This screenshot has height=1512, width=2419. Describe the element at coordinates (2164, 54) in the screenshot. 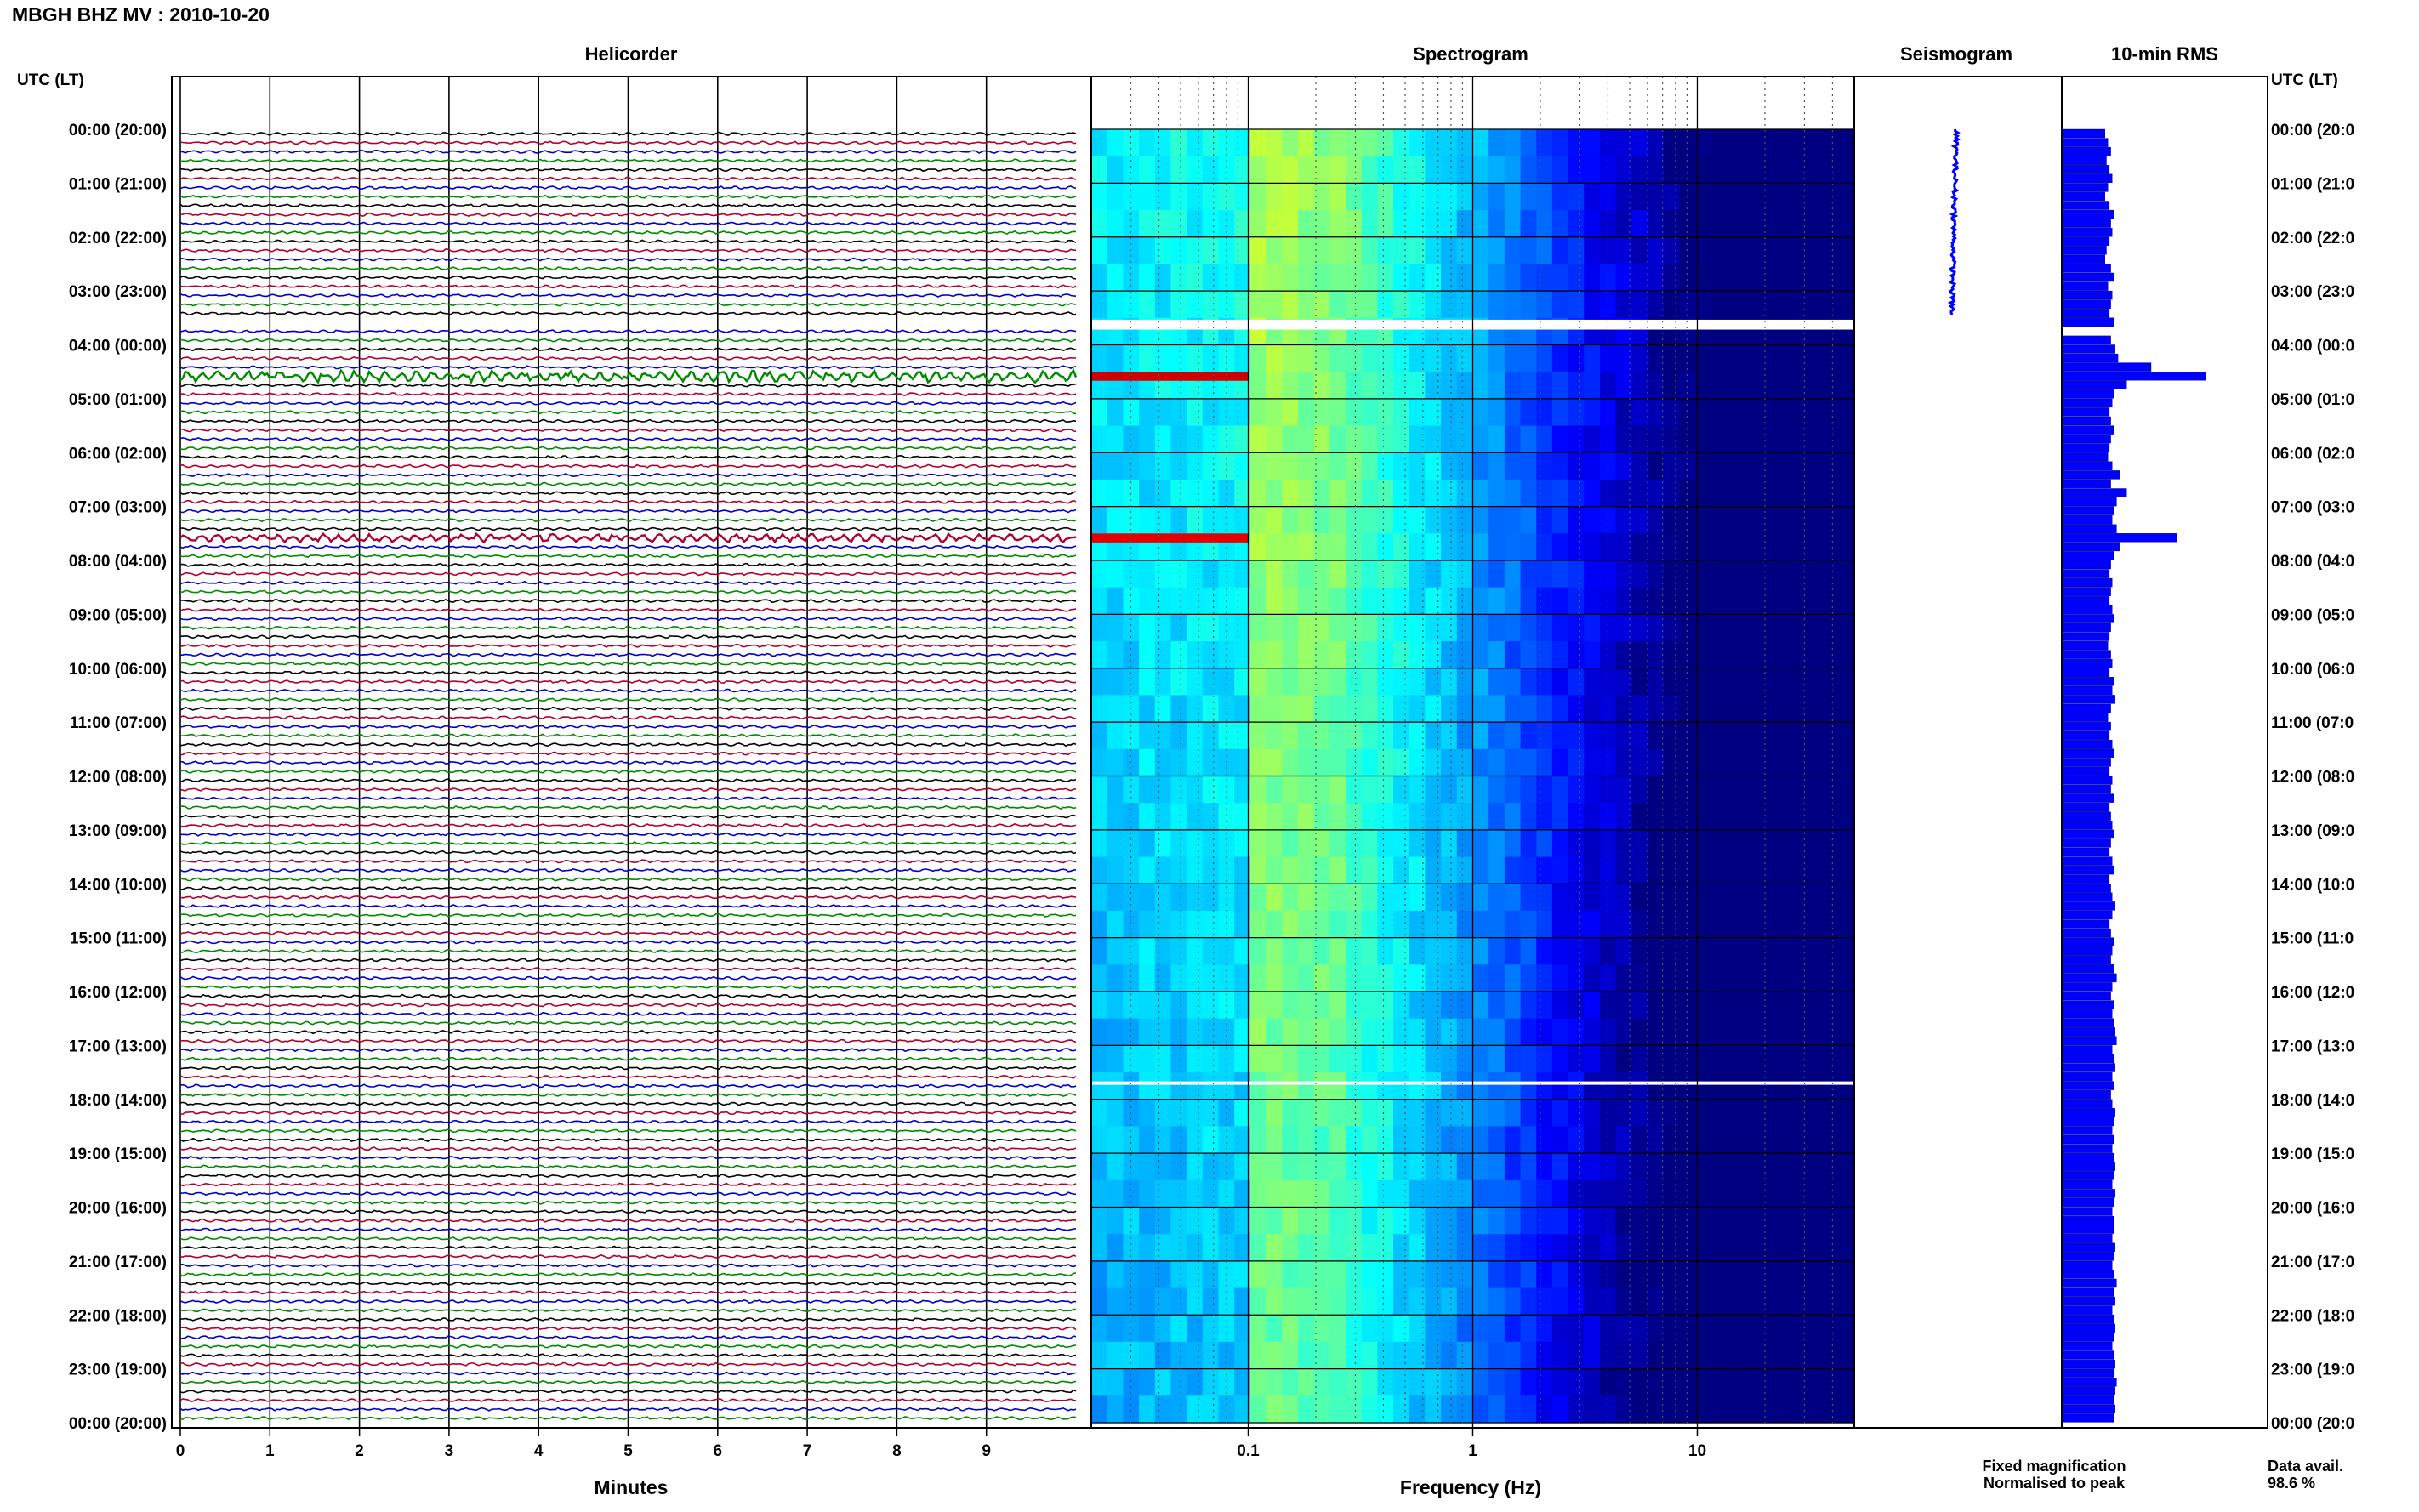

I see `rms-title: 10-min RMS` at that location.